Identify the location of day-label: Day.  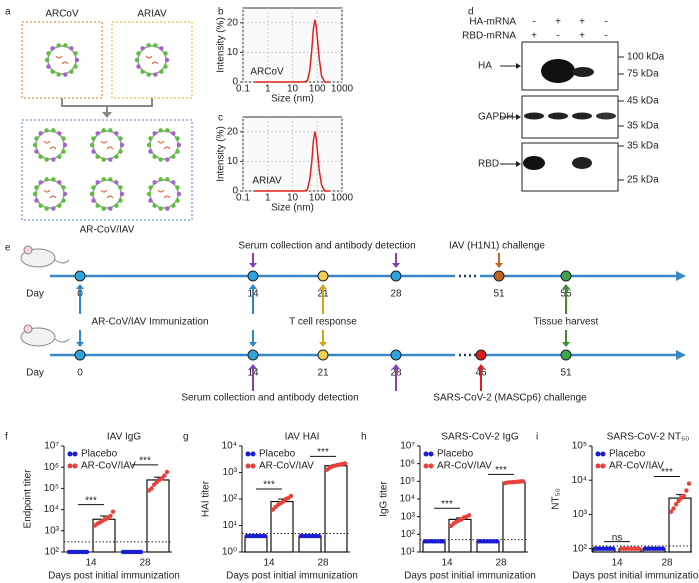
(35, 294).